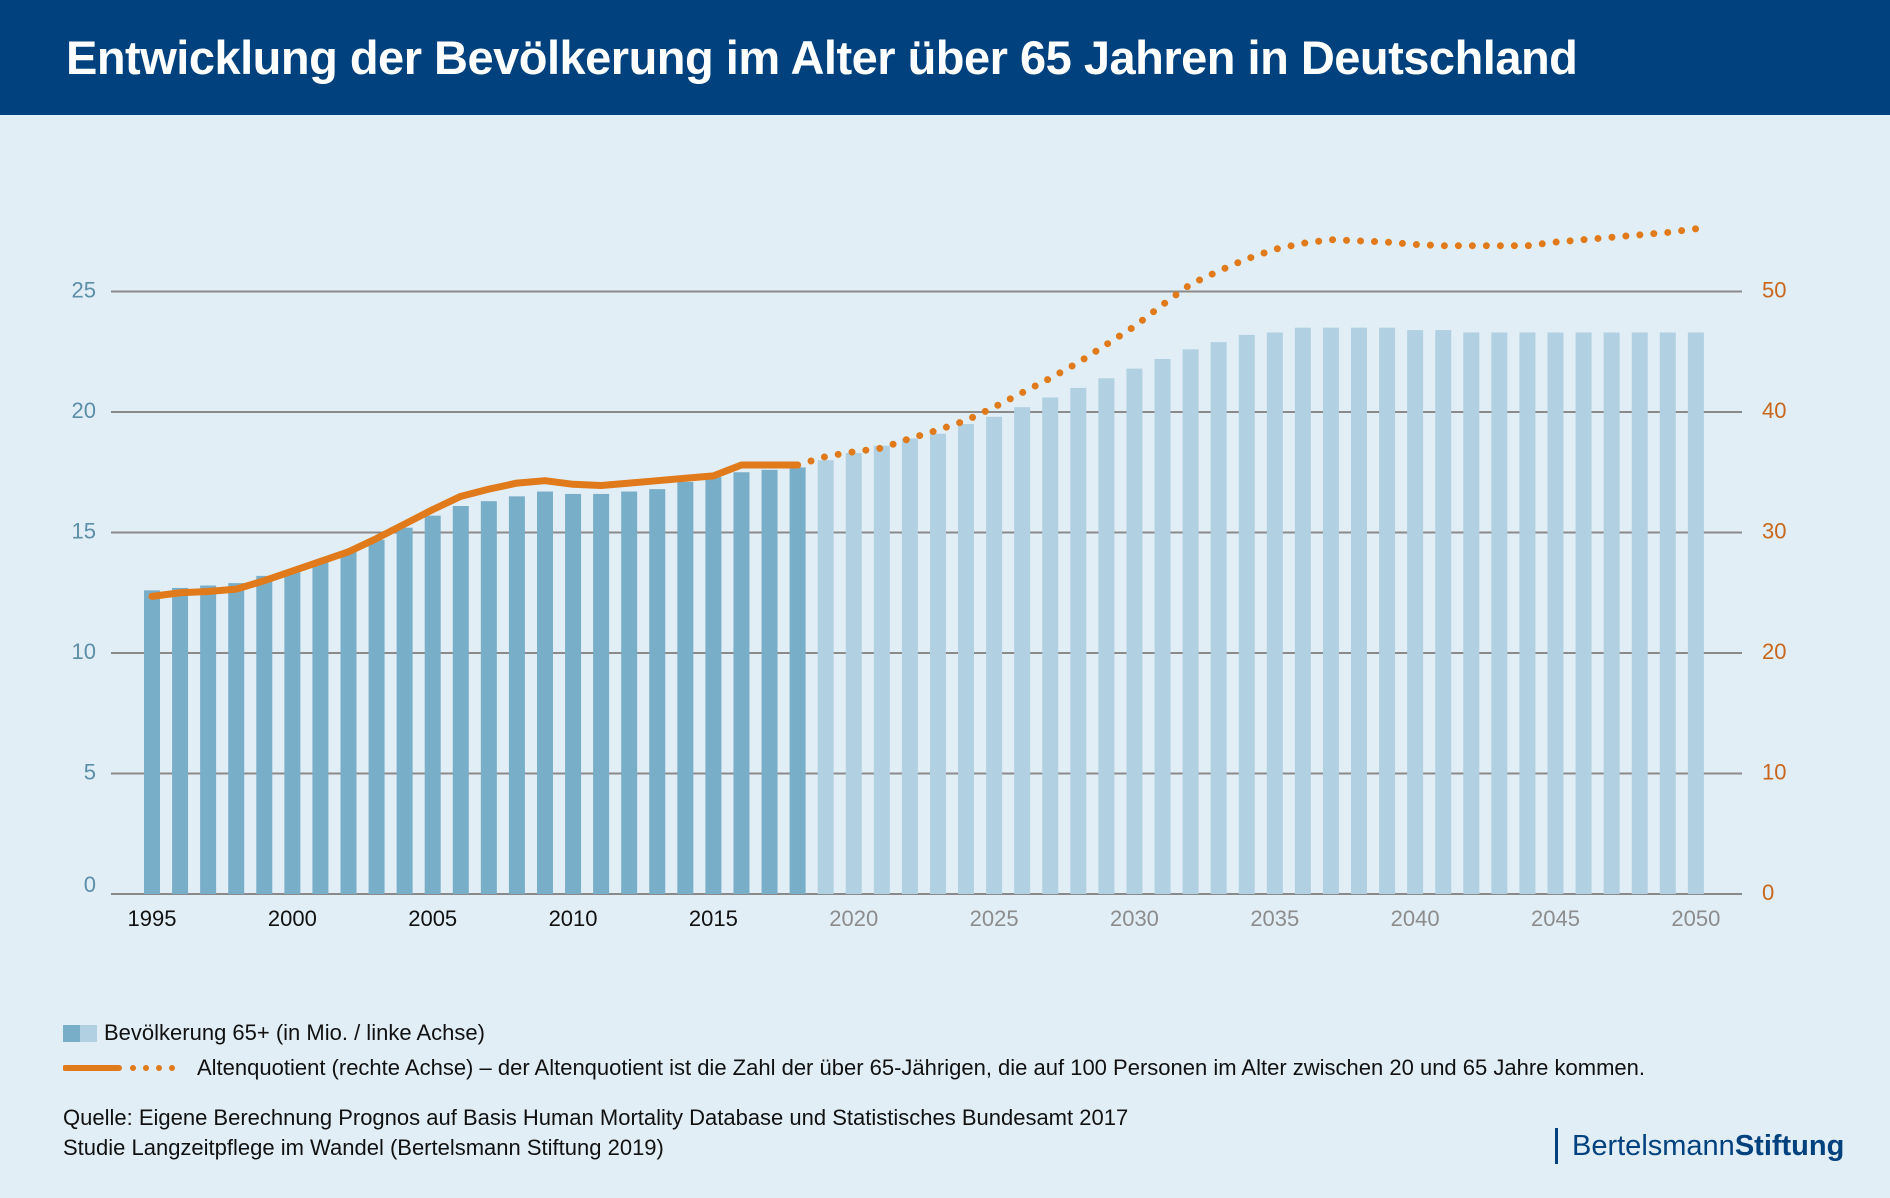  Describe the element at coordinates (1415, 612) in the screenshot. I see `bar-2040` at that location.